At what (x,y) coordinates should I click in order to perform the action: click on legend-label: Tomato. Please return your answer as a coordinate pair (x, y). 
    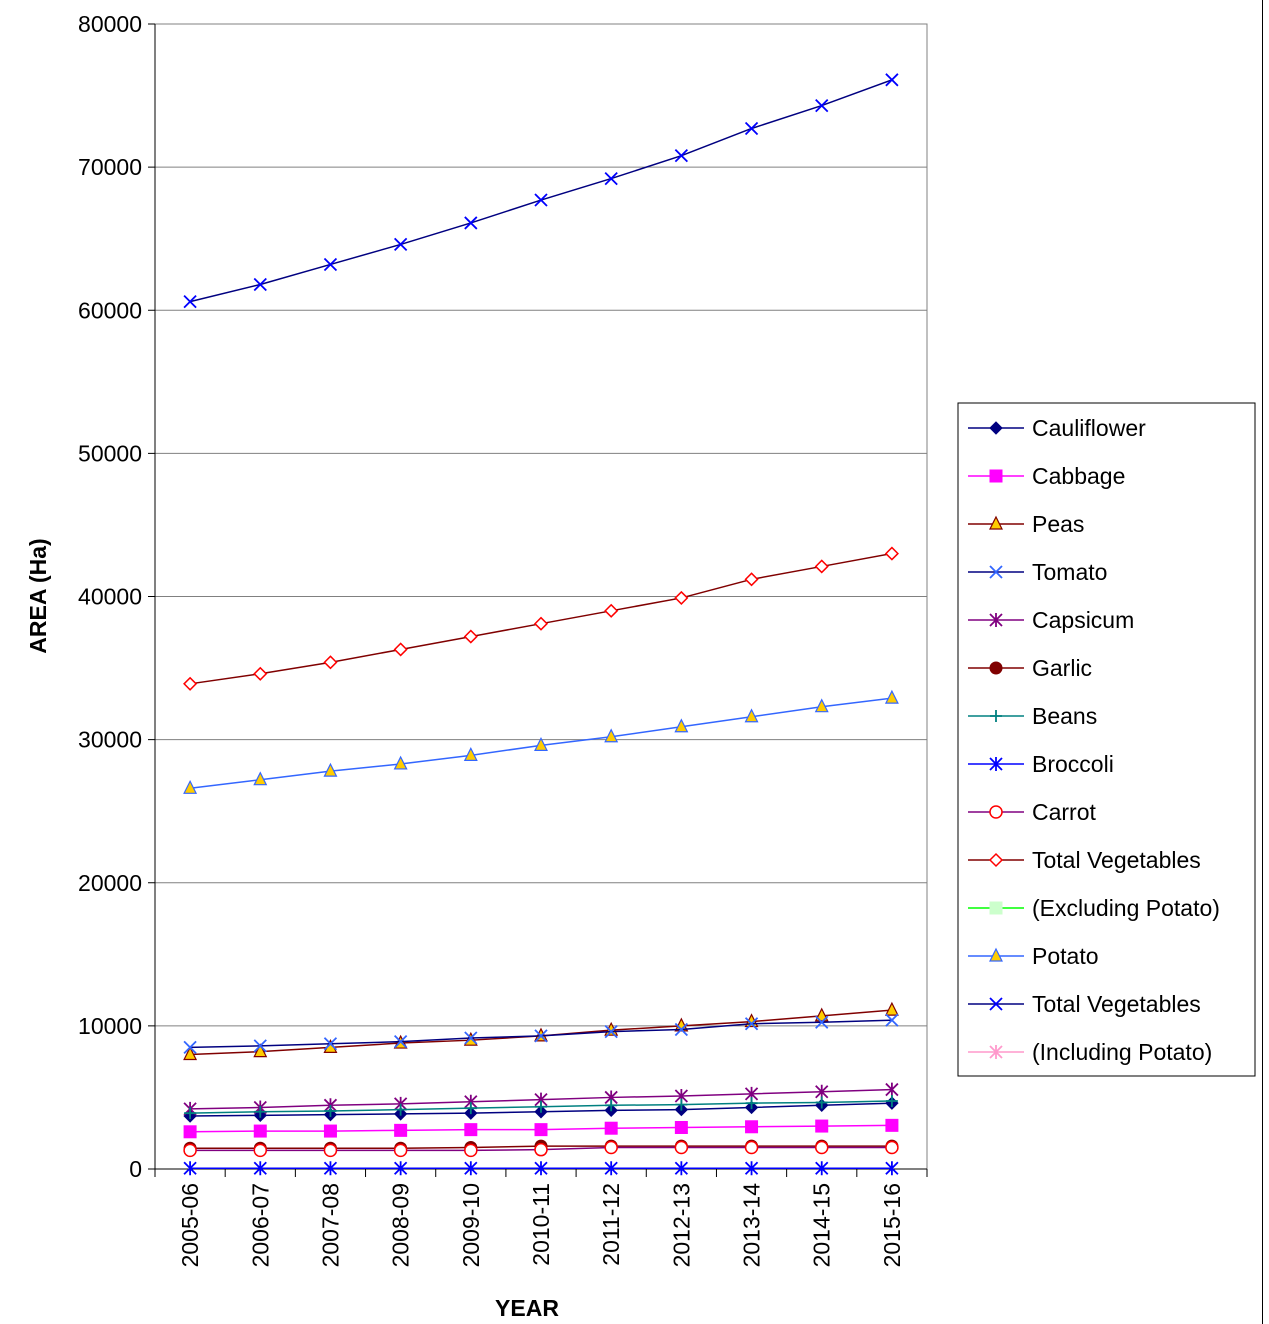
    Looking at the image, I should click on (1069, 572).